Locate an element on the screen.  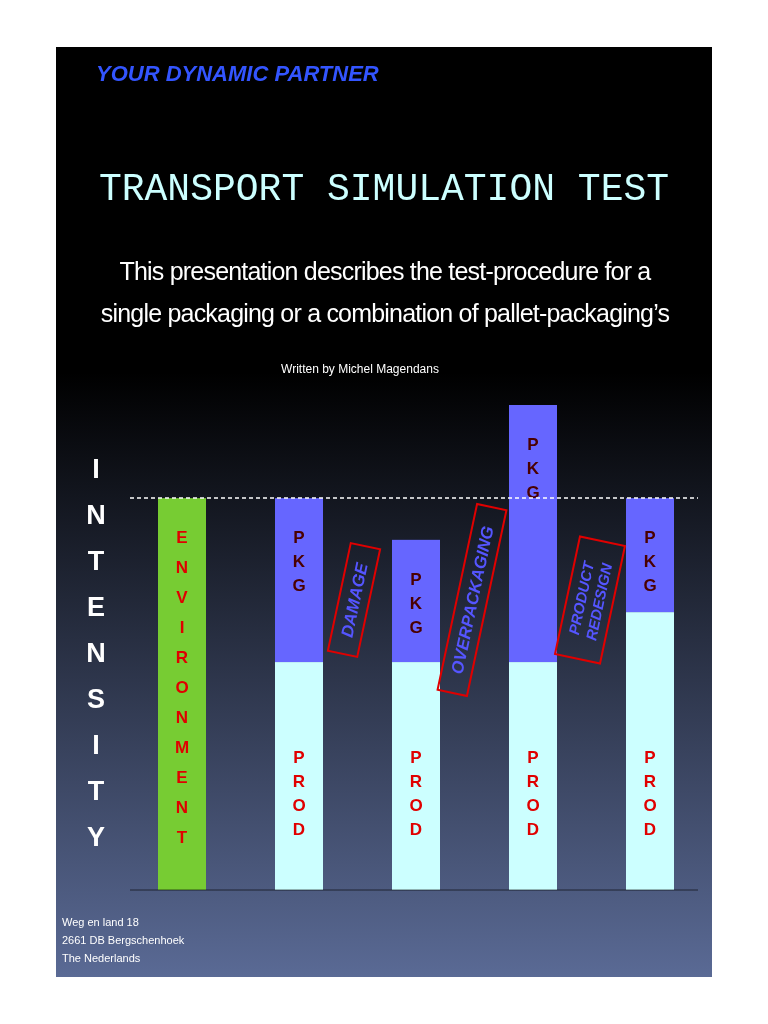
text: ENVIRONMENT is located at coordinates (182, 688).